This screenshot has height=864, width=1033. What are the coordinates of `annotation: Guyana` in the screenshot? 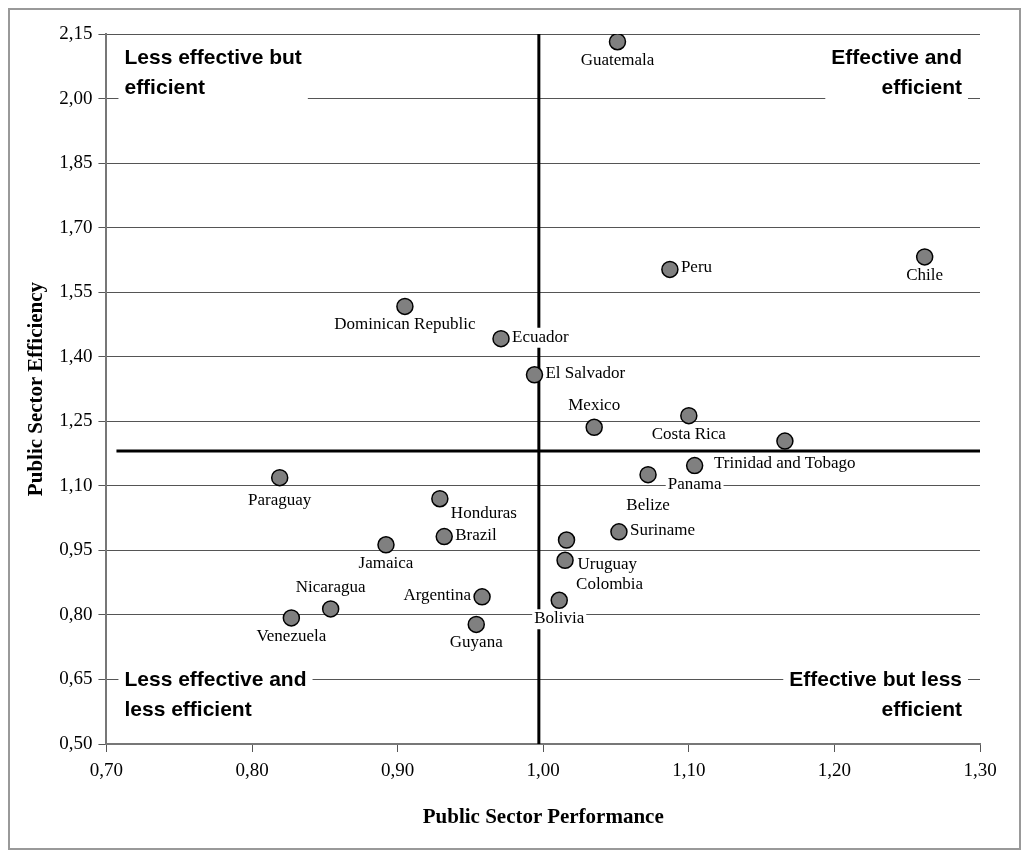 It's located at (476, 642).